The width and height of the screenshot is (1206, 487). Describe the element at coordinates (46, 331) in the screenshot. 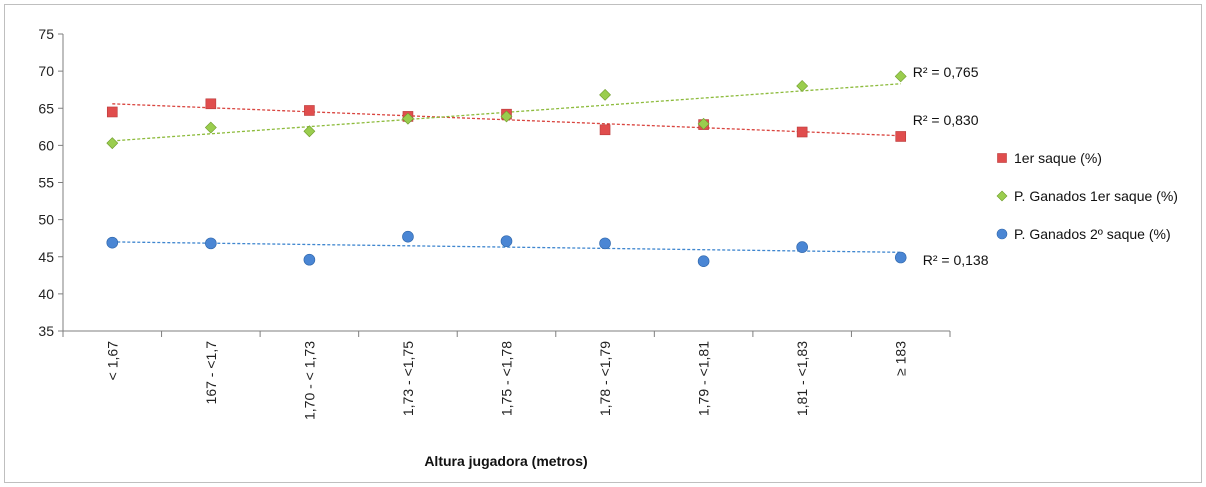

I see `y-tick-label: 35` at that location.